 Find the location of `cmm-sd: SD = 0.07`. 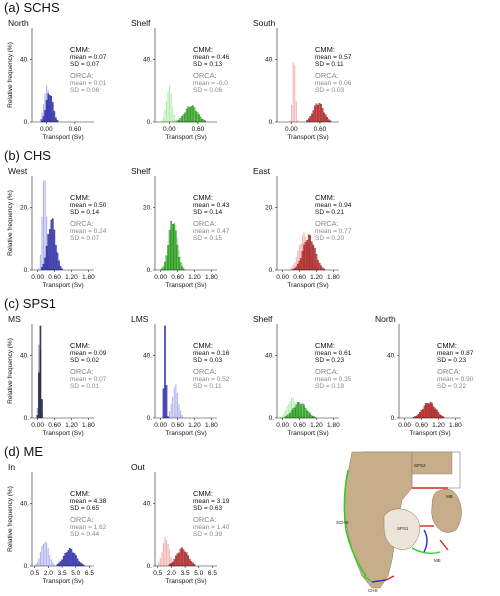

cmm-sd: SD = 0.07 is located at coordinates (84, 64).